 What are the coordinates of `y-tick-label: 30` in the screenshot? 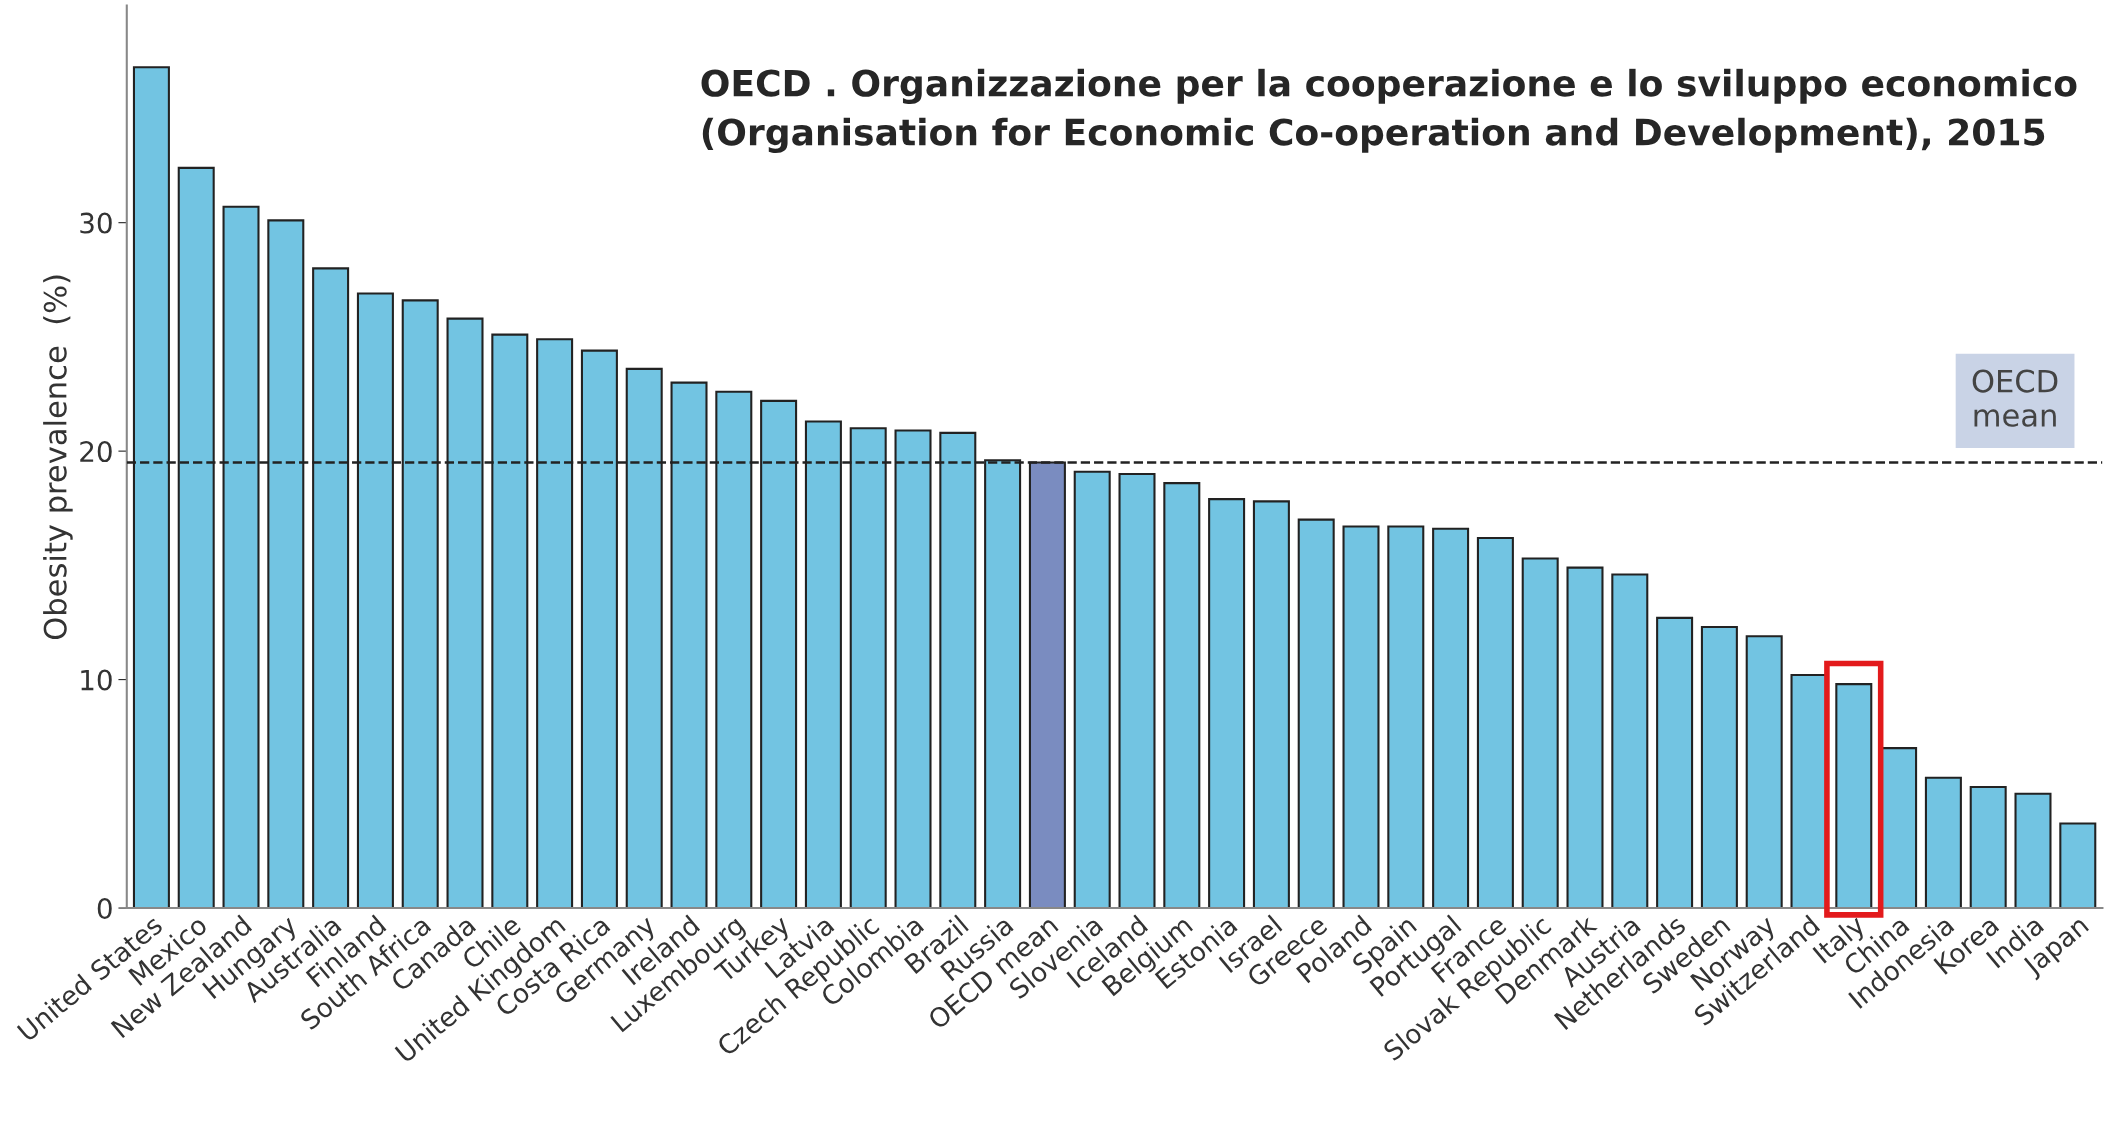 It's located at (96, 223).